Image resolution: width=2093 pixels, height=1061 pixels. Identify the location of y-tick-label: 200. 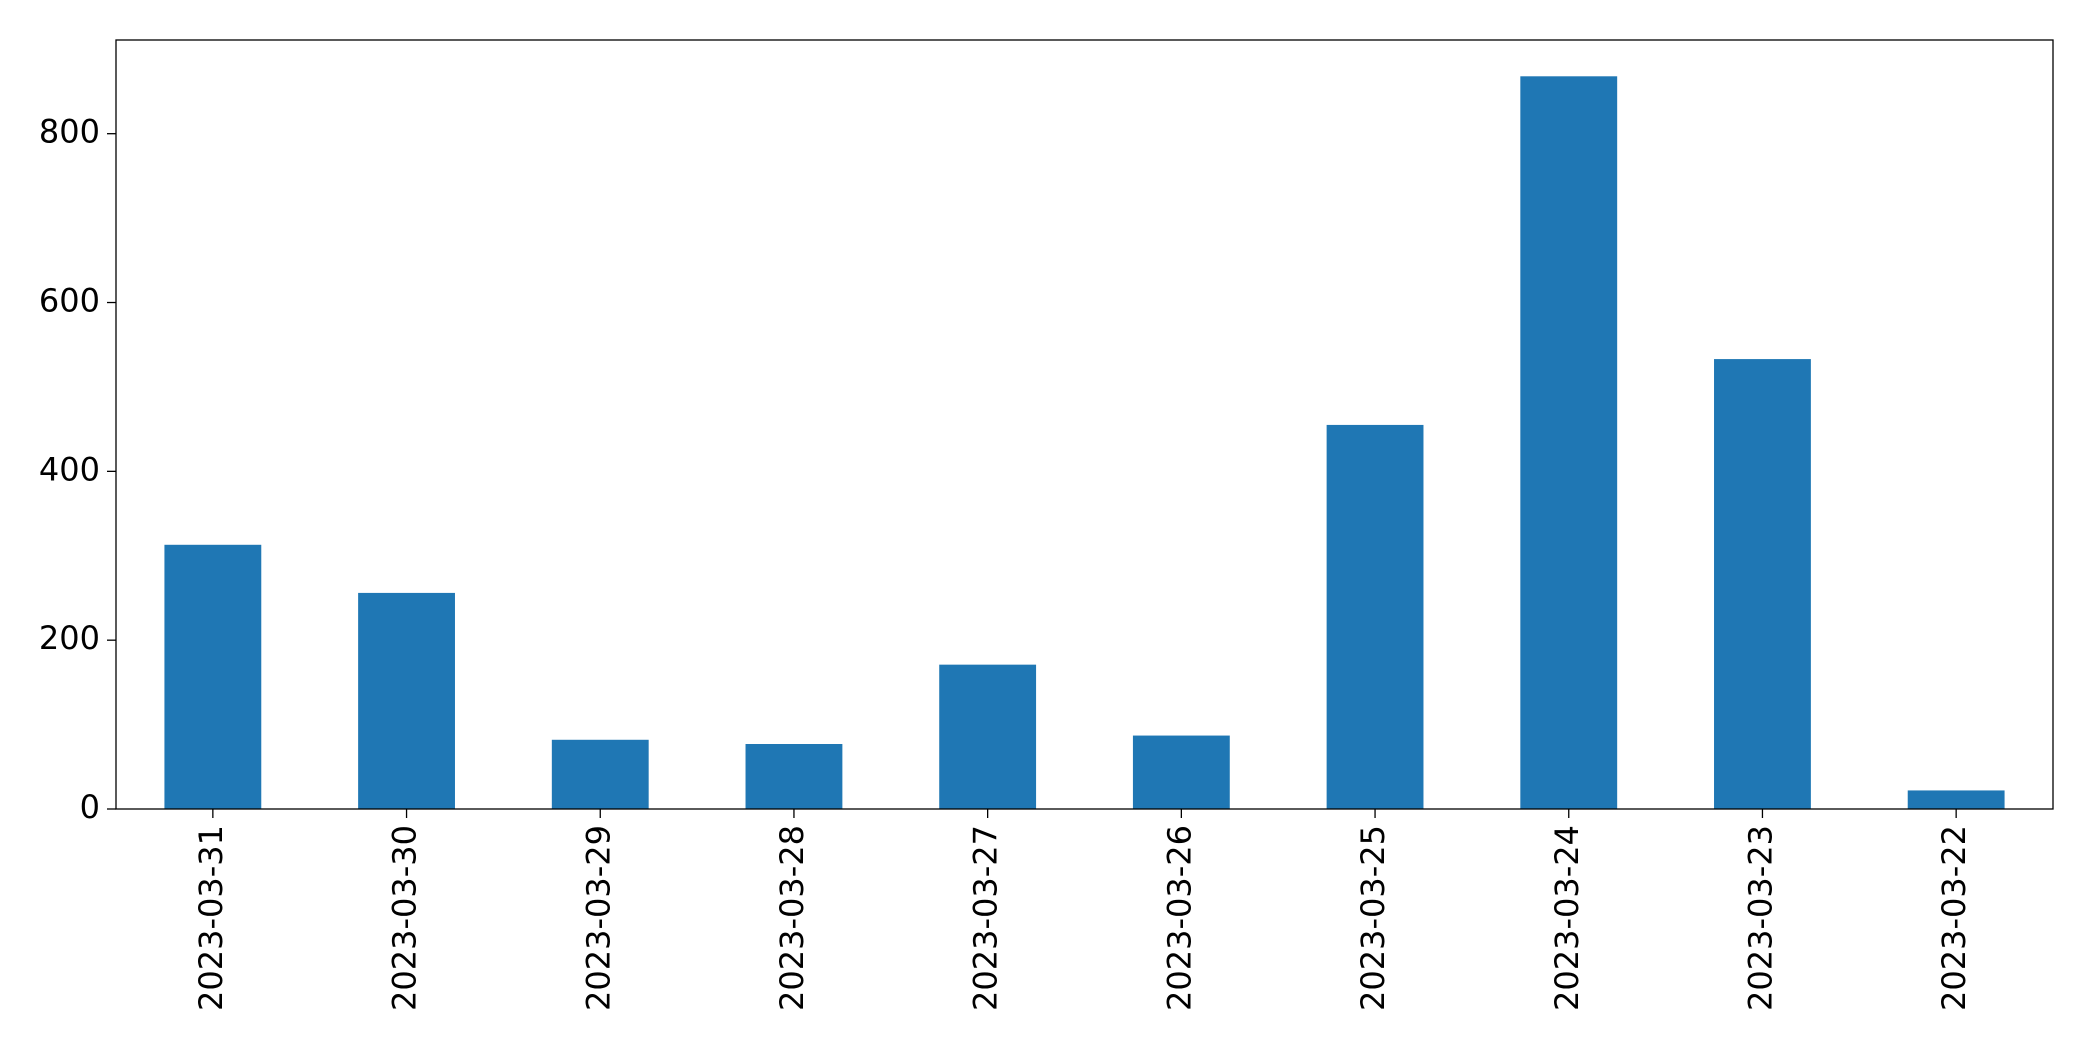
(69, 638).